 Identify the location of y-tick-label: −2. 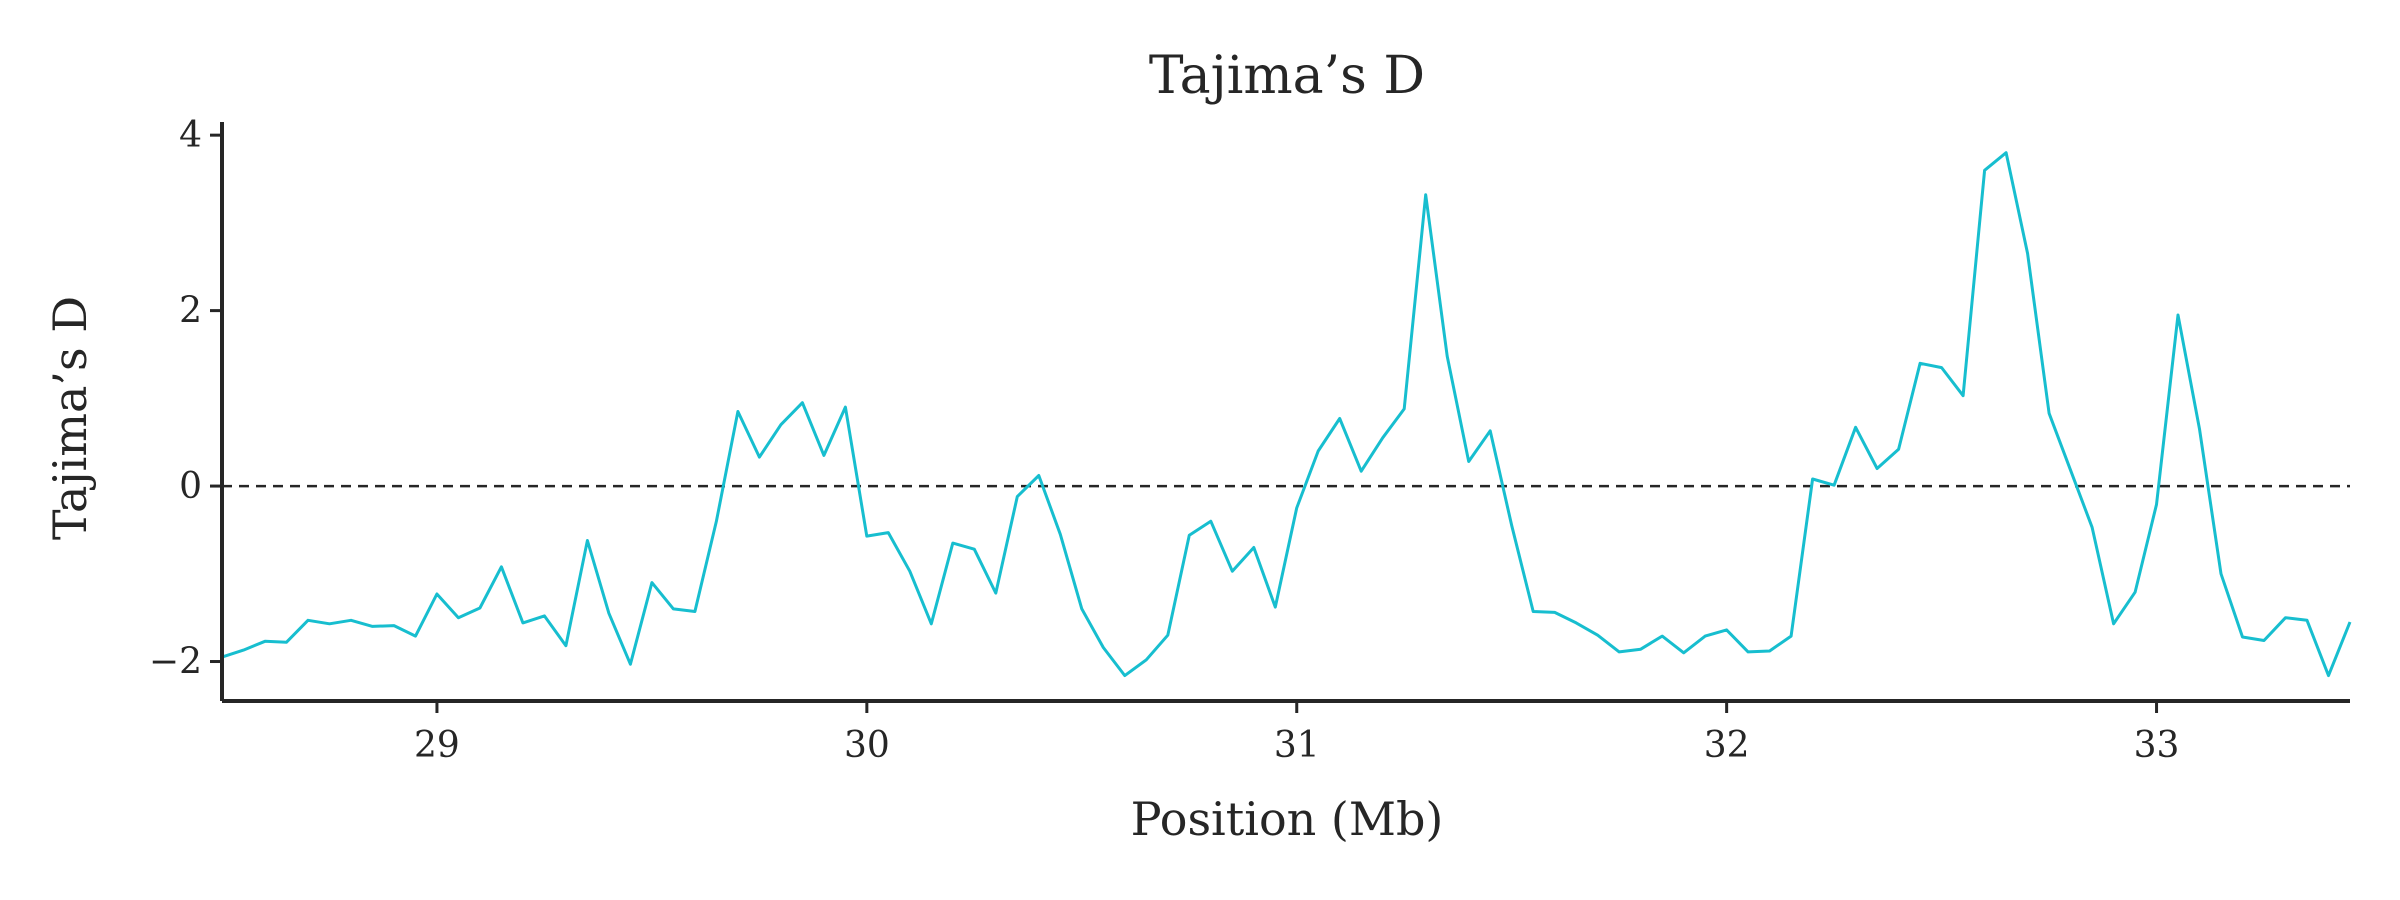
(175, 662).